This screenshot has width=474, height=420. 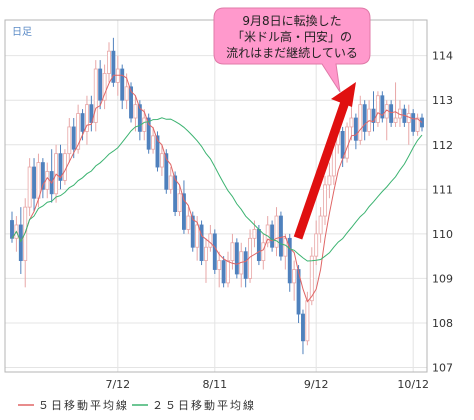 What do you see at coordinates (22, 32) in the screenshot?
I see `corner-label: 日足` at bounding box center [22, 32].